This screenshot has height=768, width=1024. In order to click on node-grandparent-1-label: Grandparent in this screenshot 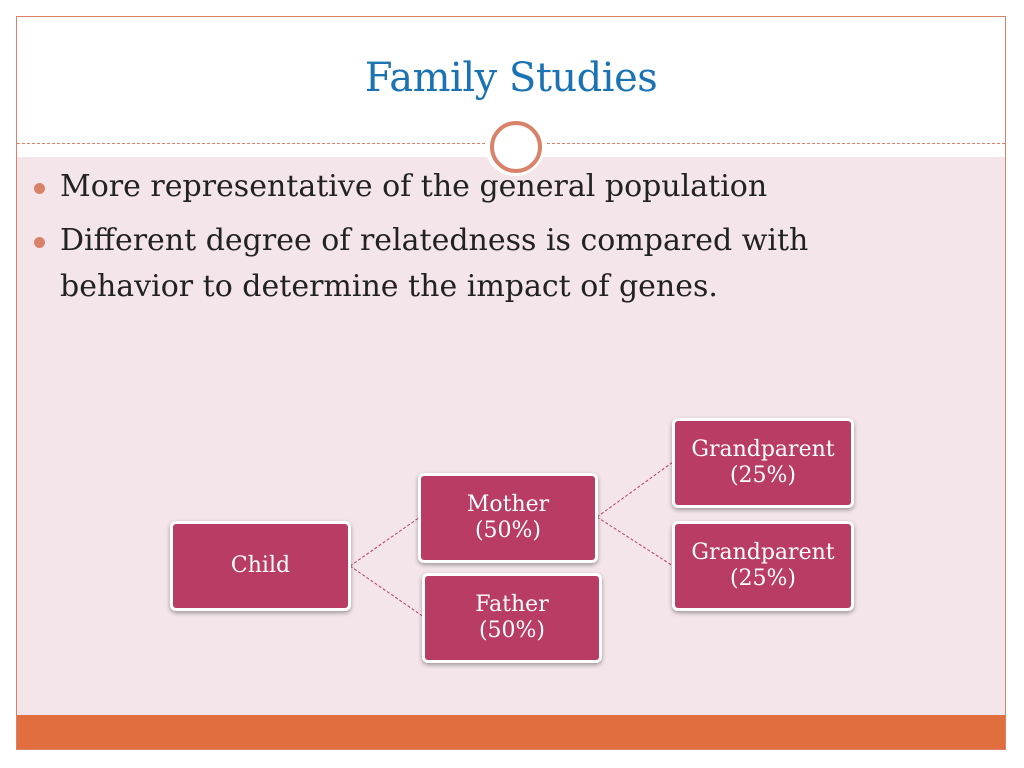, I will do `click(763, 449)`.